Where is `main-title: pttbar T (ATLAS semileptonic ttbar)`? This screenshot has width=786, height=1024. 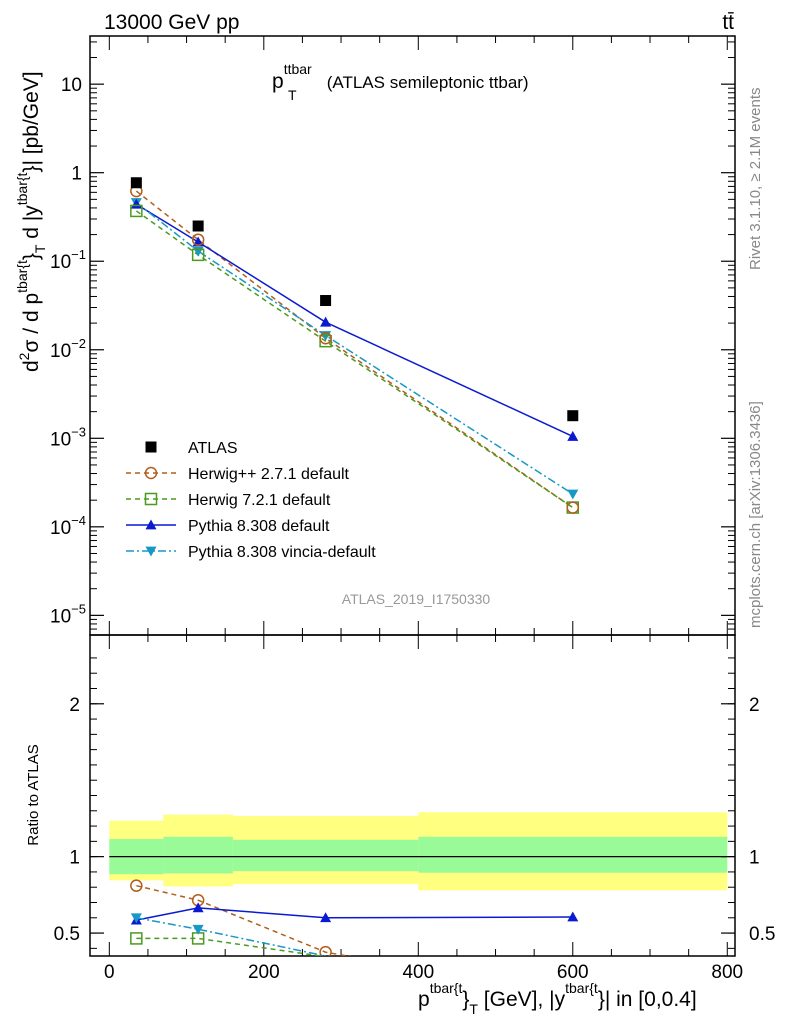
main-title: pttbar T (ATLAS semileptonic ttbar) is located at coordinates (400, 82).